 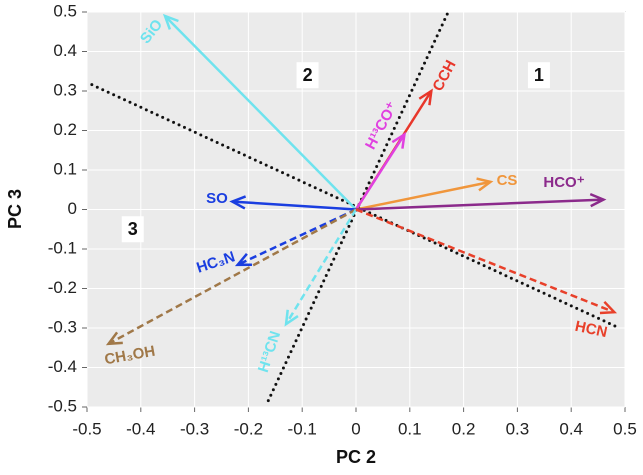 I want to click on y-tick-label: 0.4, so click(x=65, y=50).